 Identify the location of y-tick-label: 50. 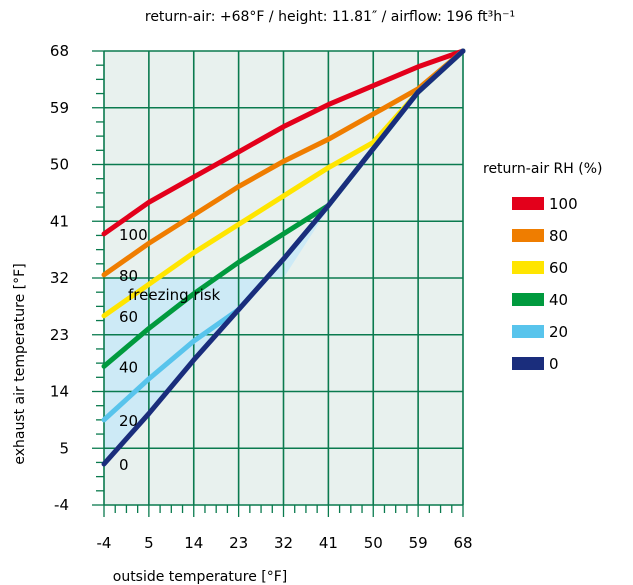
(59, 165).